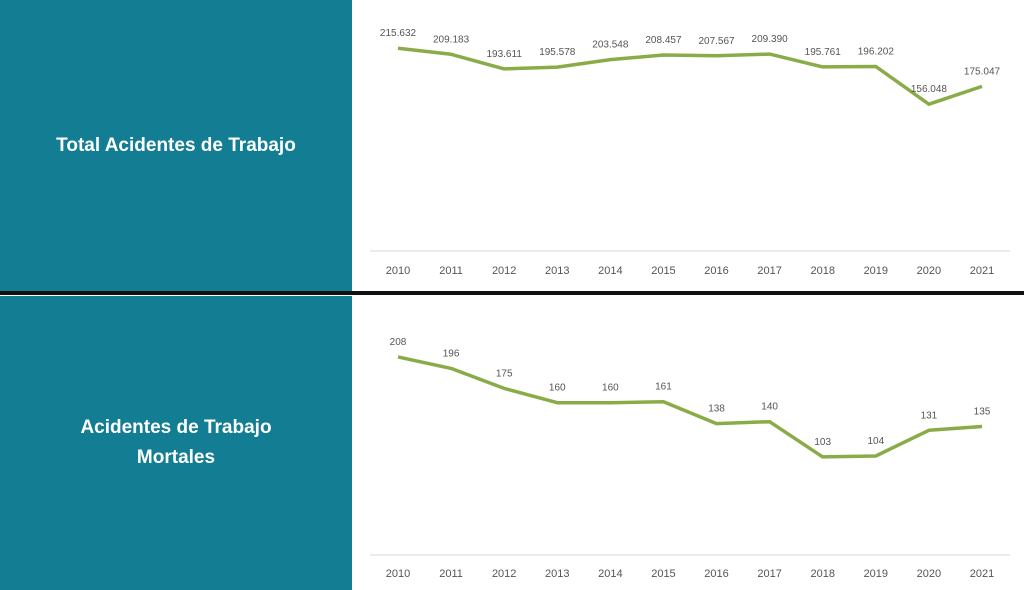 The image size is (1024, 590). What do you see at coordinates (398, 342) in the screenshot?
I see `data-label: 208` at bounding box center [398, 342].